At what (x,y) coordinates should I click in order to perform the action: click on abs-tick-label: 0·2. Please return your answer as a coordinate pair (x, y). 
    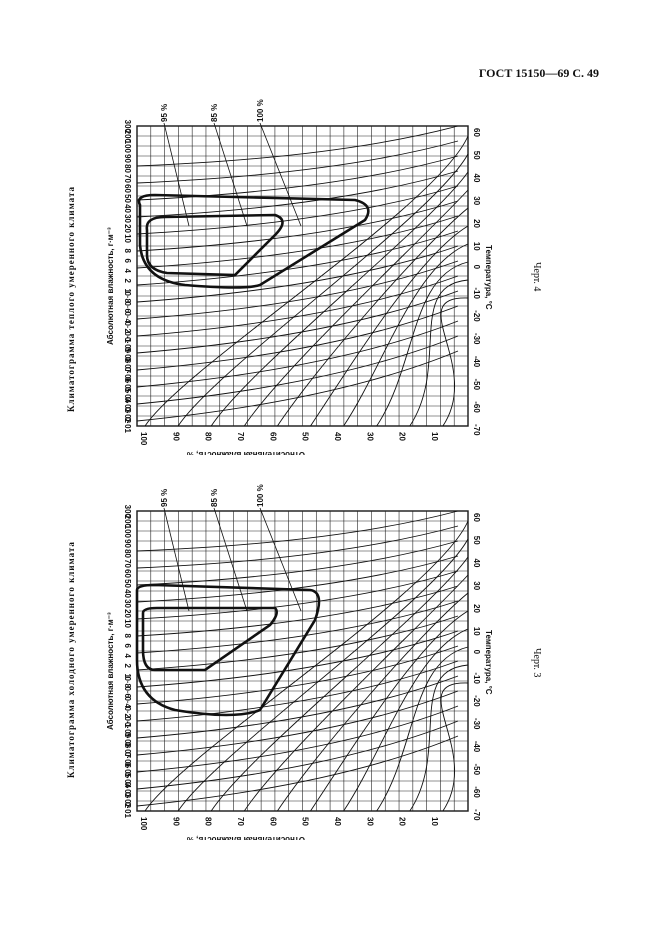
    Looking at the image, I should click on (127, 327).